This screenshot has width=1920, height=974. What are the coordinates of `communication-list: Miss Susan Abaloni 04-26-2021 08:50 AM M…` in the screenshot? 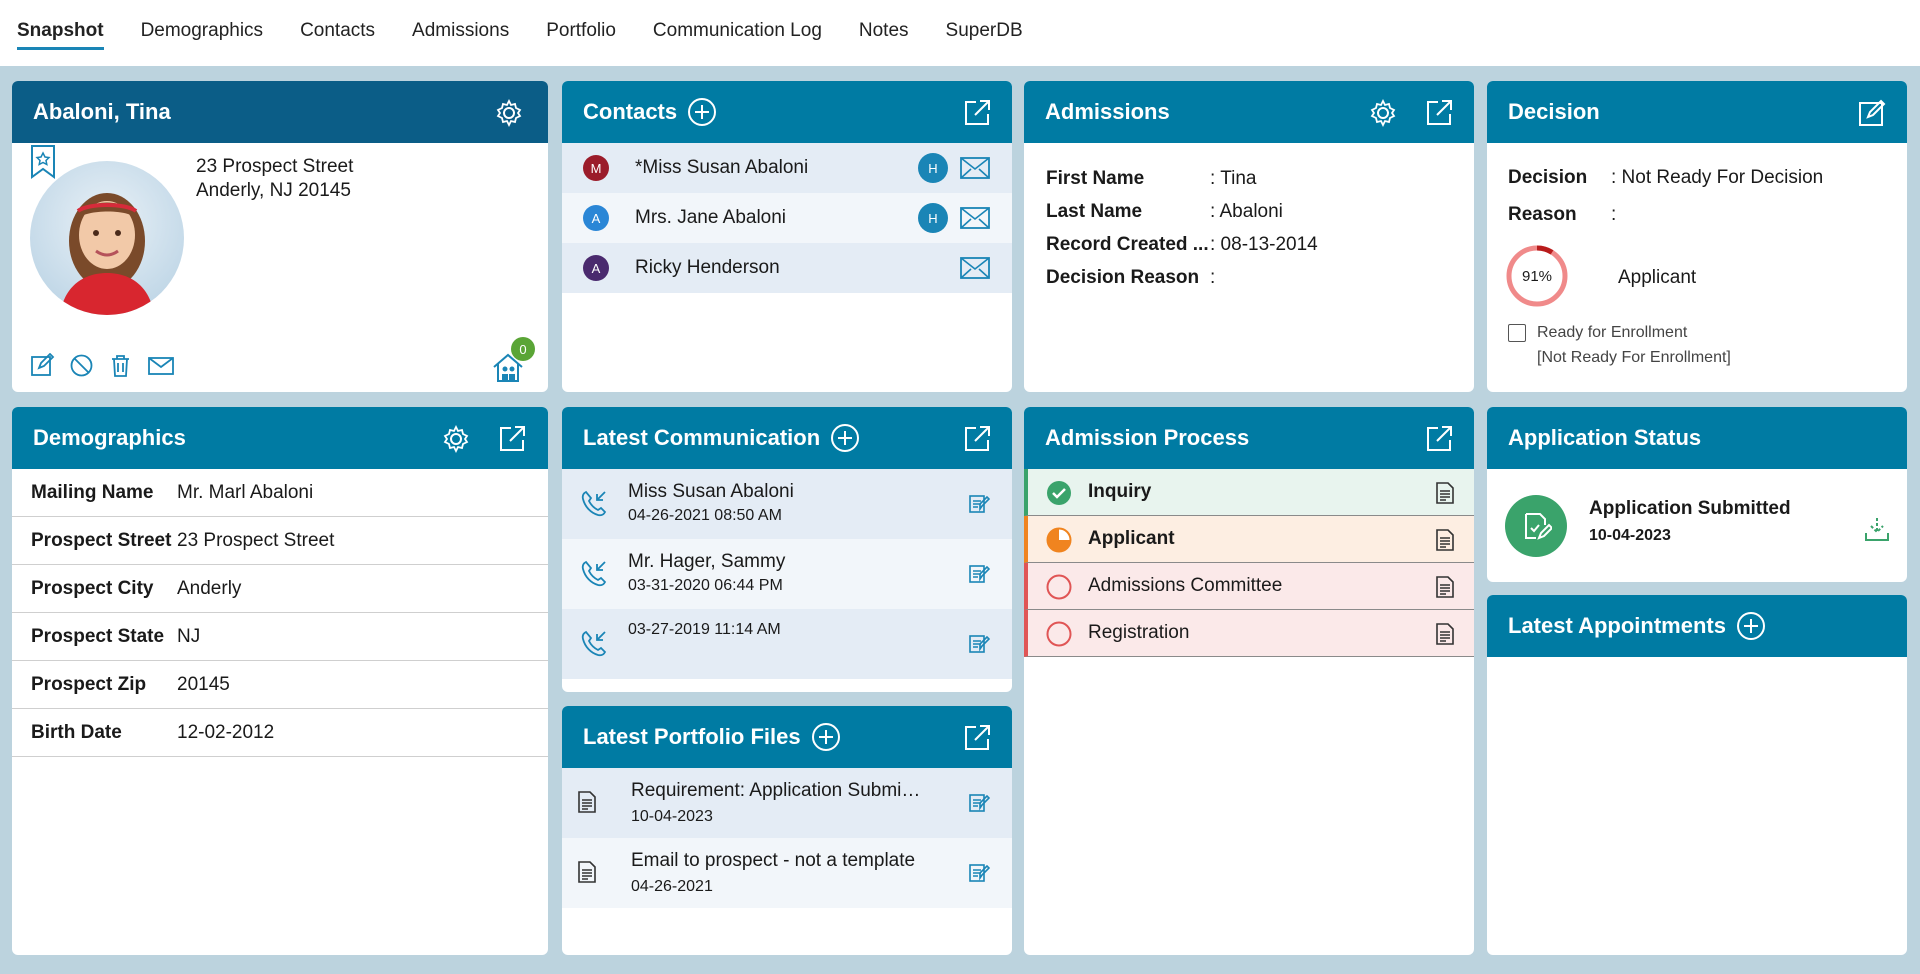 It's located at (787, 574).